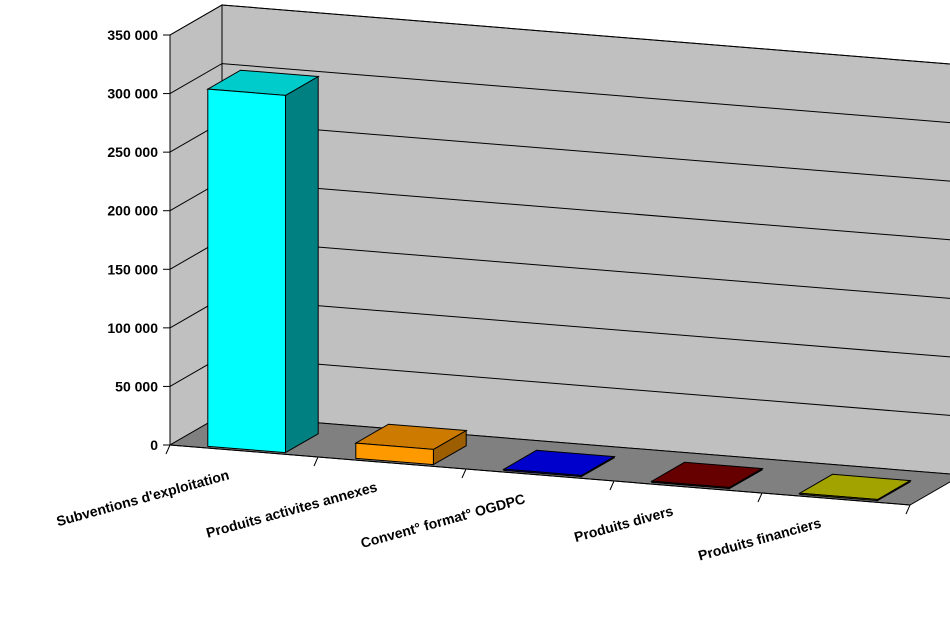 The height and width of the screenshot is (635, 950). I want to click on y-tick-label: 250 000, so click(132, 152).